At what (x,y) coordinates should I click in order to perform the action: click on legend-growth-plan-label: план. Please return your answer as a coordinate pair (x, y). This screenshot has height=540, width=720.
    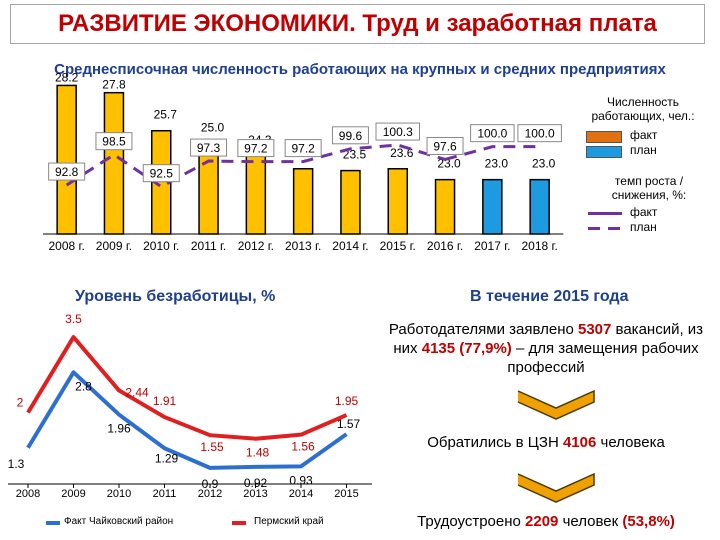
    Looking at the image, I should click on (643, 227).